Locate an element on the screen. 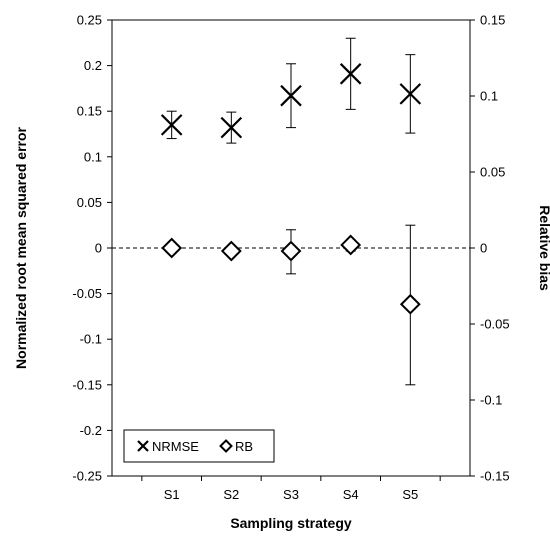 The width and height of the screenshot is (550, 541). left-tick-label: 0.15 is located at coordinates (89, 111).